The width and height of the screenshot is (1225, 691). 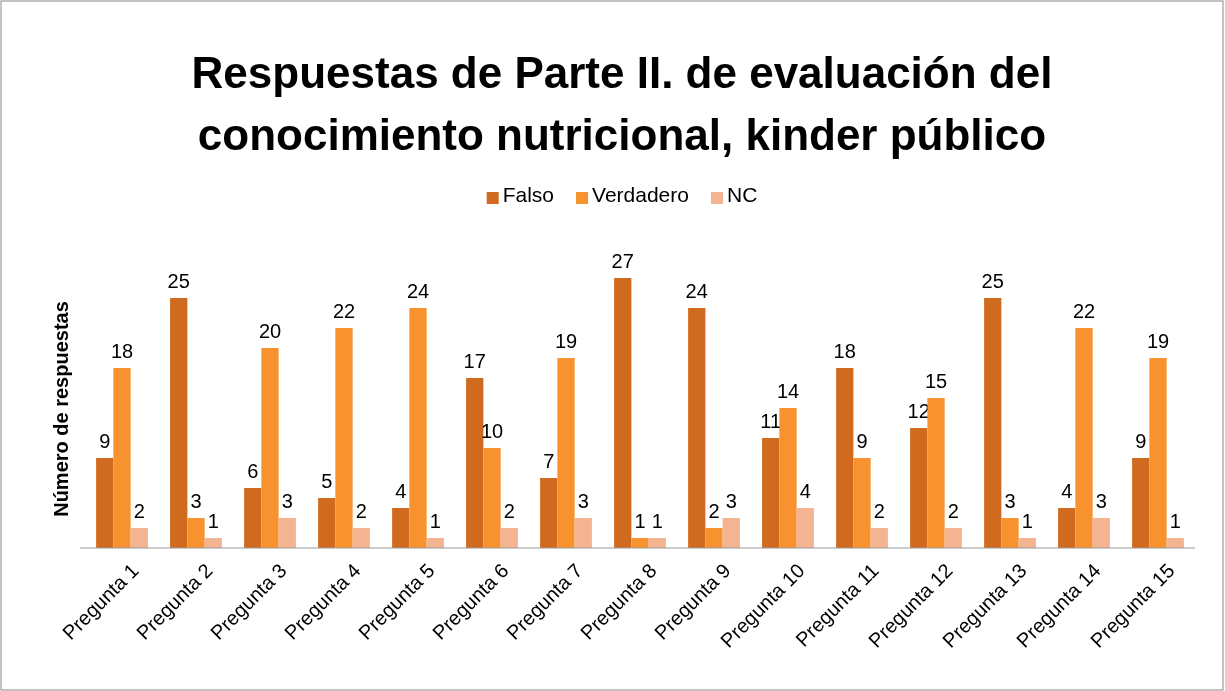 I want to click on data-label: 12, so click(x=918, y=411).